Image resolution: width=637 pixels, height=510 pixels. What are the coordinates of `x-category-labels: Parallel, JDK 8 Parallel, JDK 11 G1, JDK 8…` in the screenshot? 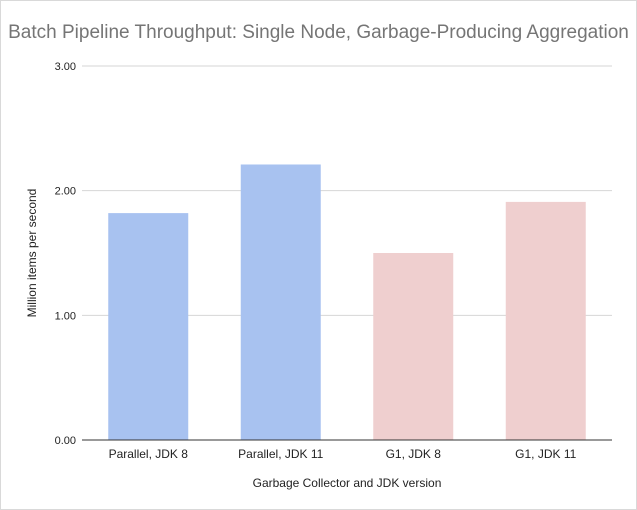 It's located at (343, 454).